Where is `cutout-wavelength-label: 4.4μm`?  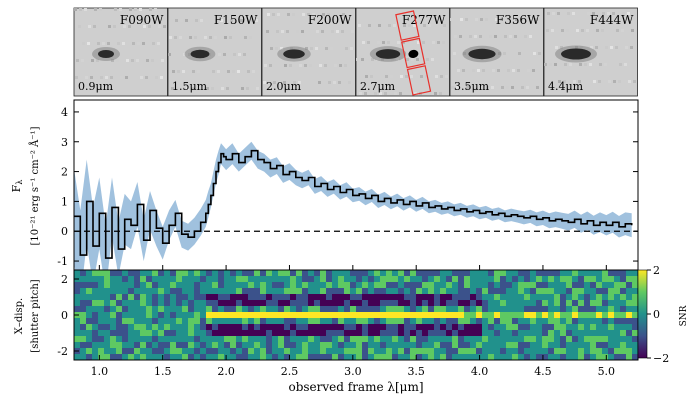 cutout-wavelength-label: 4.4μm is located at coordinates (566, 86).